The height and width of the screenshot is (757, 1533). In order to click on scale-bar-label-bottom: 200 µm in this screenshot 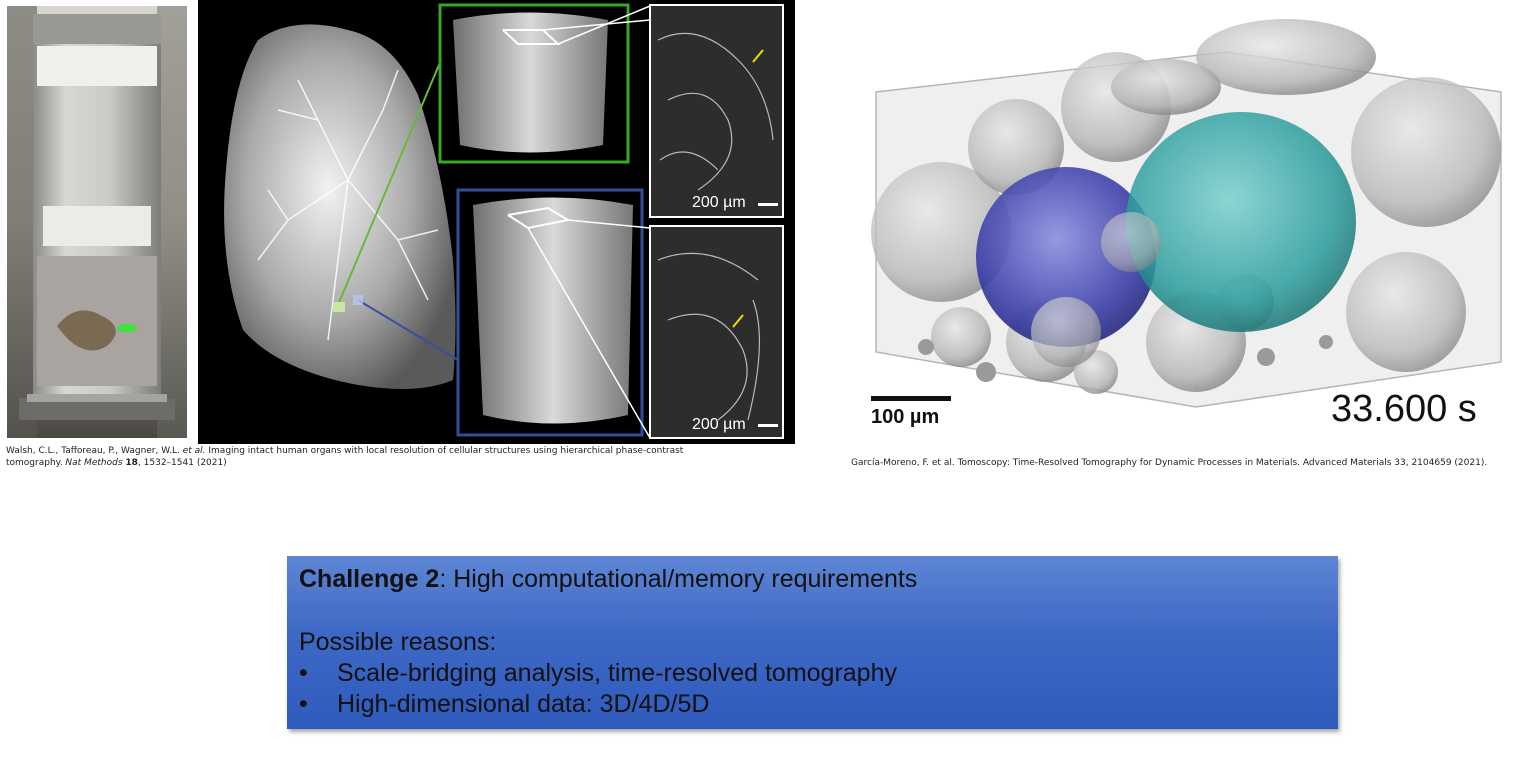, I will do `click(719, 424)`.